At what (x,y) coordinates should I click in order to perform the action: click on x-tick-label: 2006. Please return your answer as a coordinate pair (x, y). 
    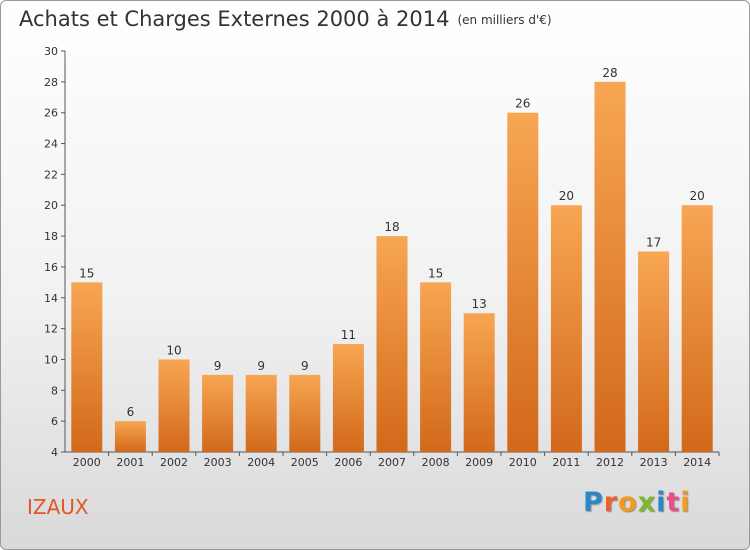
    Looking at the image, I should click on (348, 462).